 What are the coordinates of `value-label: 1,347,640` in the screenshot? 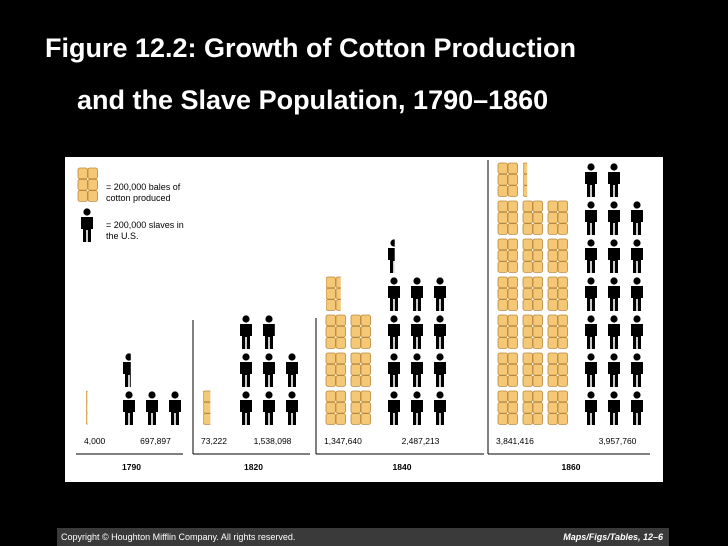 It's located at (343, 441).